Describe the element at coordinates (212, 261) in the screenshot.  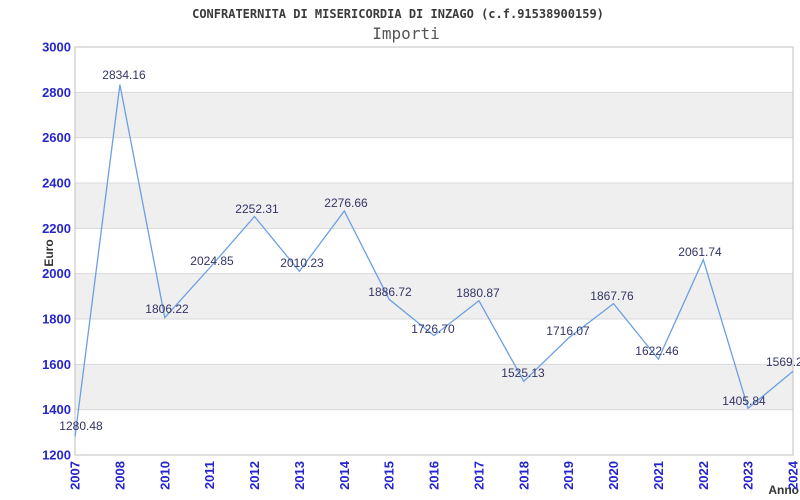
I see `data-label: 2024.85` at that location.